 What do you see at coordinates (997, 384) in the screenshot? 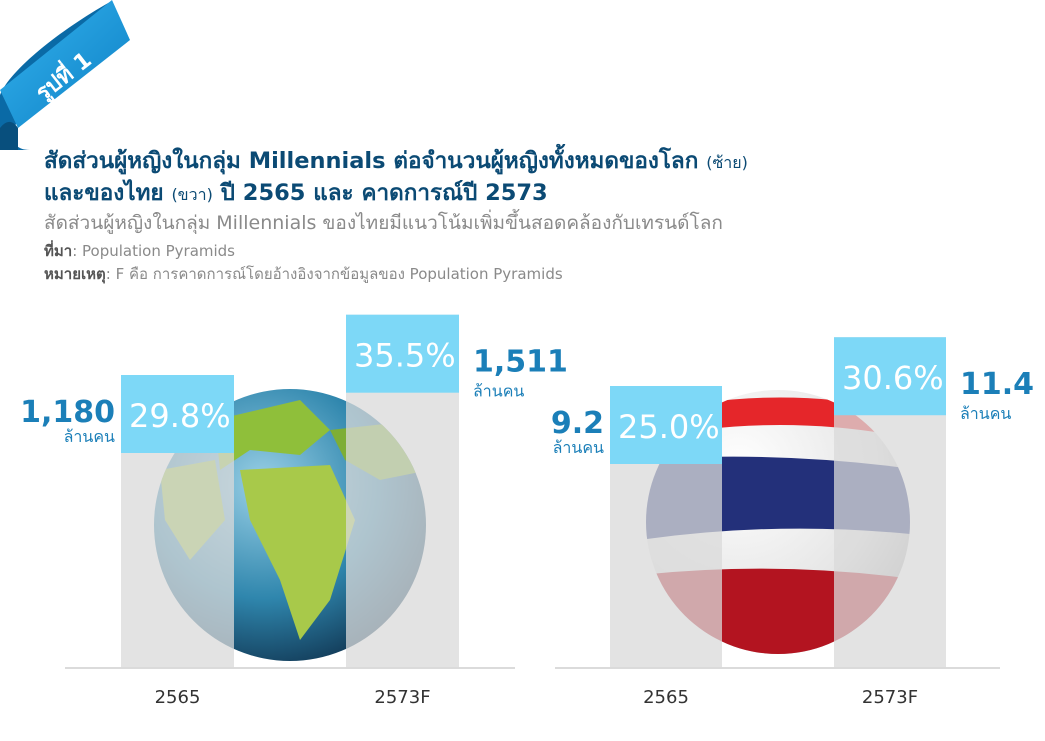
I see `thai-value-label-2573F: 11.4` at bounding box center [997, 384].